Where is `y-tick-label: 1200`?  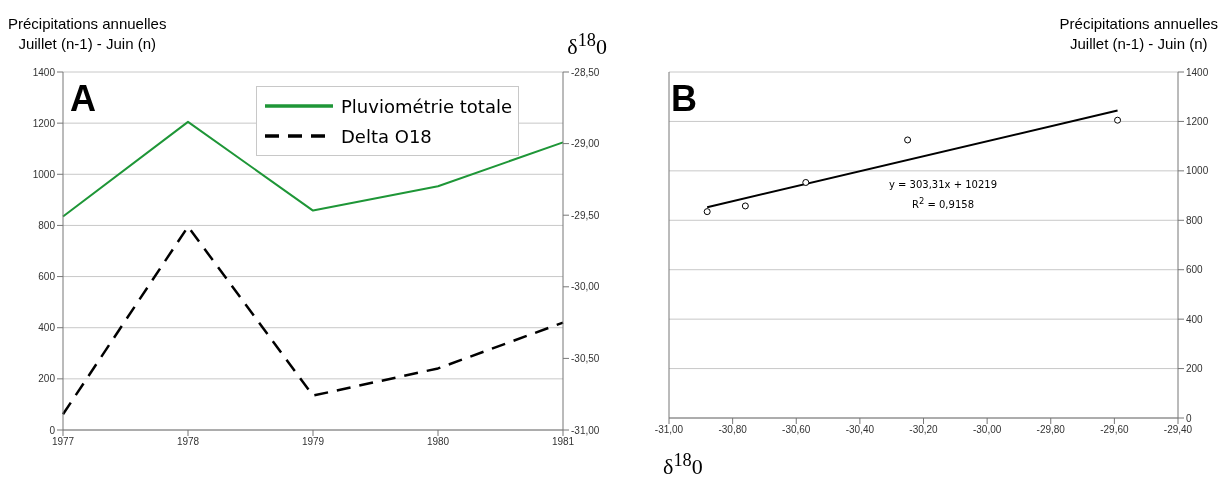 y-tick-label: 1200 is located at coordinates (44, 123).